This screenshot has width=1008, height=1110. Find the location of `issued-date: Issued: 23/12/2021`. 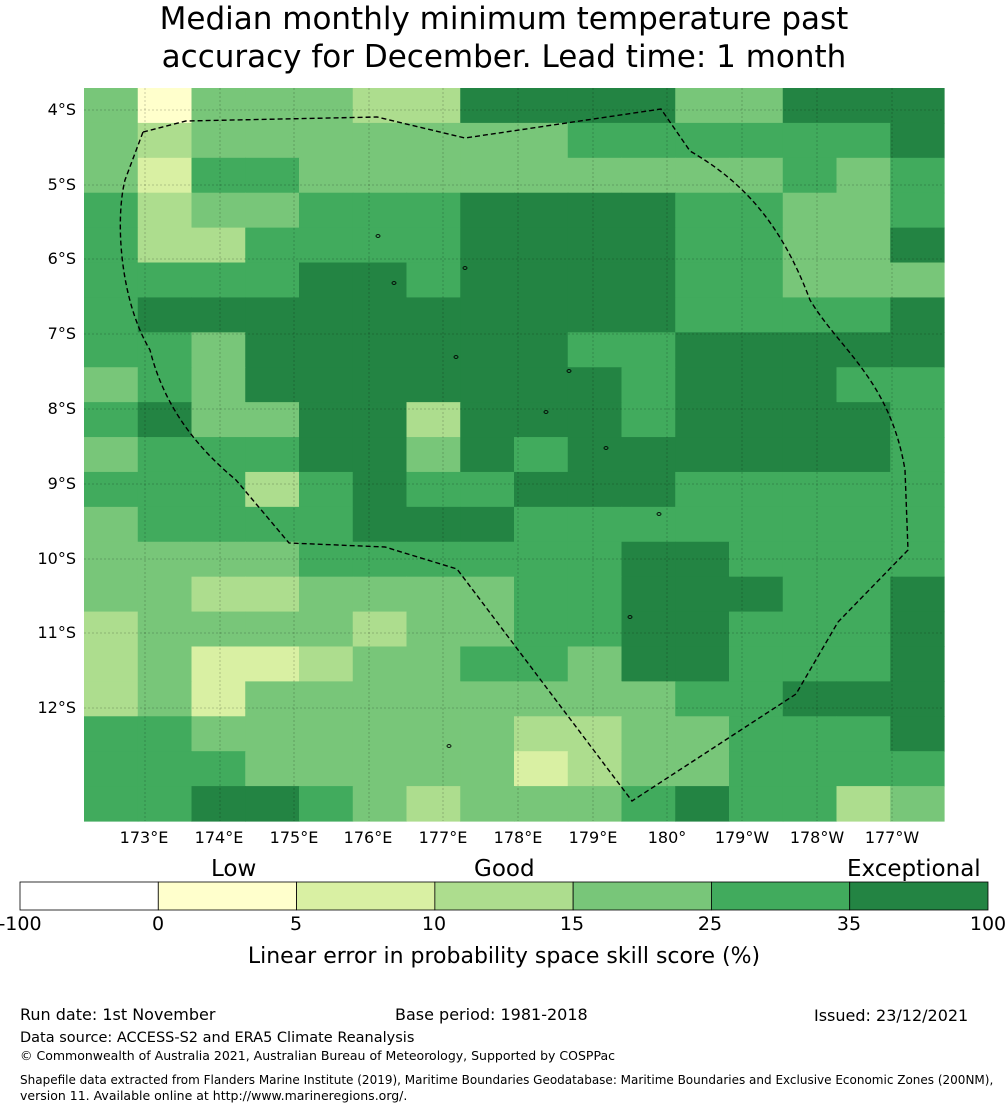

issued-date: Issued: 23/12/2021 is located at coordinates (891, 1015).